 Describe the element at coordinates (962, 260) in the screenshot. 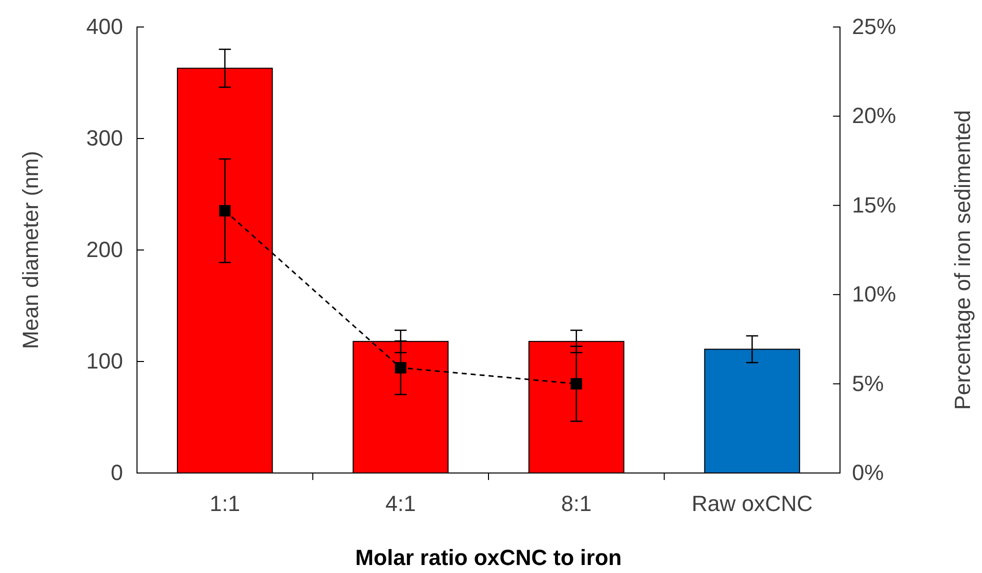

I see `y2-axis-title: Percentage of iron sedimented` at that location.